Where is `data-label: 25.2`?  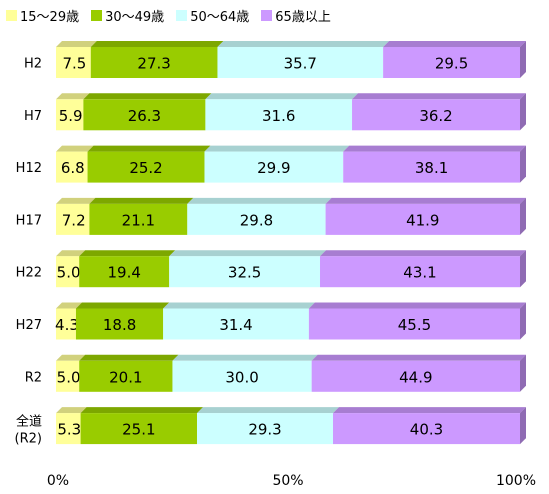
data-label: 25.2 is located at coordinates (145, 168).